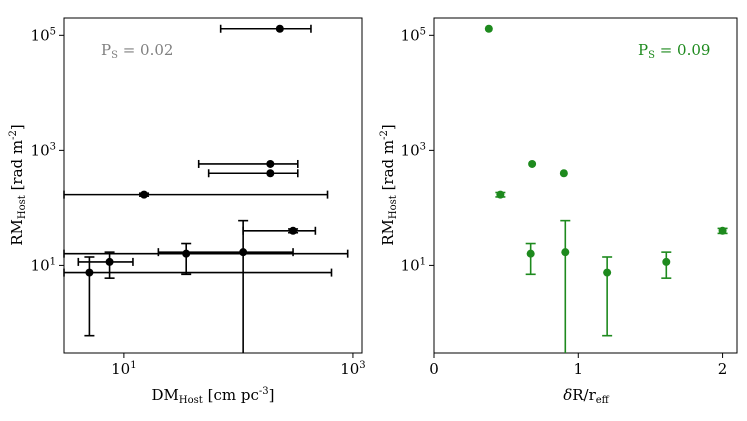  Describe the element at coordinates (413, 265) in the screenshot. I see `right-y-tick-label: 10¹` at that location.